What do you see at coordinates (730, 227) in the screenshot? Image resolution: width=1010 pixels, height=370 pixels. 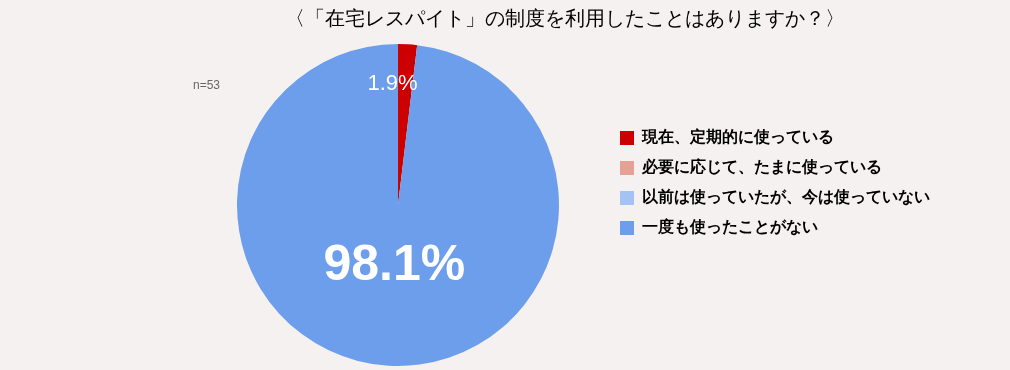 I see `legend-label: 一度も使ったことがない` at bounding box center [730, 227].